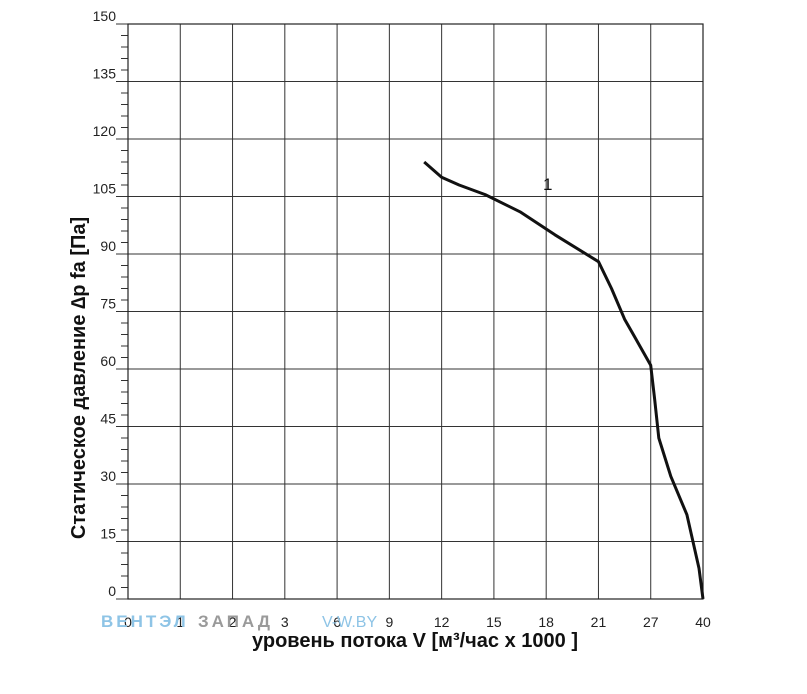  What do you see at coordinates (108, 476) in the screenshot?
I see `y-tick-label: 30` at bounding box center [108, 476].